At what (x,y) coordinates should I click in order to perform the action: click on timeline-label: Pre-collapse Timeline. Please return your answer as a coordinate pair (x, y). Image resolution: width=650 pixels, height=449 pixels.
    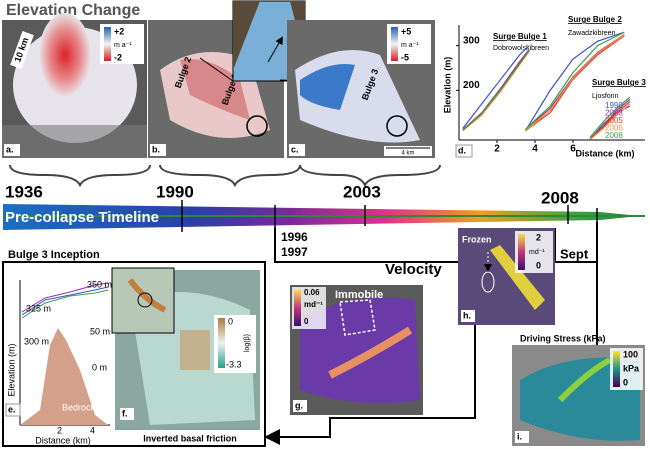
    Looking at the image, I should click on (82, 217).